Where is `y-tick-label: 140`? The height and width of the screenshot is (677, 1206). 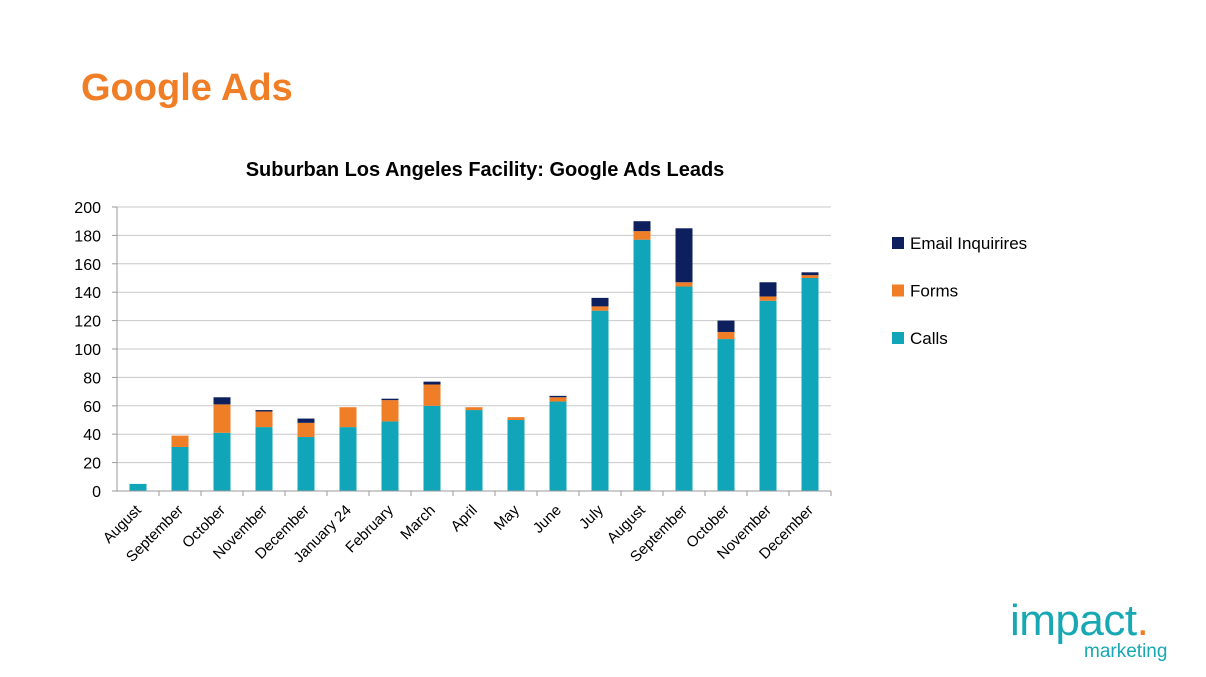
y-tick-label: 140 is located at coordinates (87, 293).